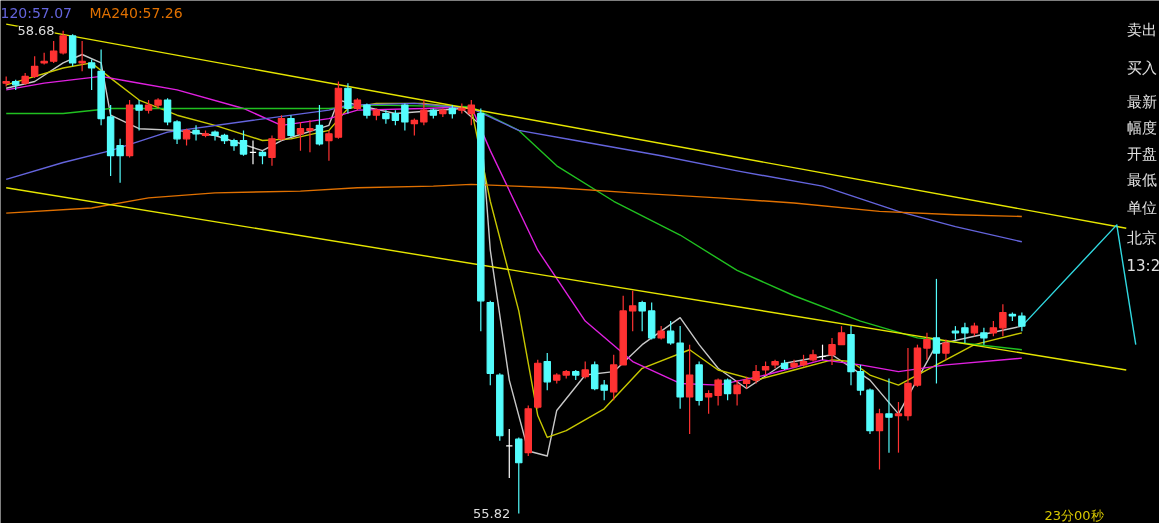  What do you see at coordinates (1074, 515) in the screenshot?
I see `annotation: 23分00秒` at bounding box center [1074, 515].